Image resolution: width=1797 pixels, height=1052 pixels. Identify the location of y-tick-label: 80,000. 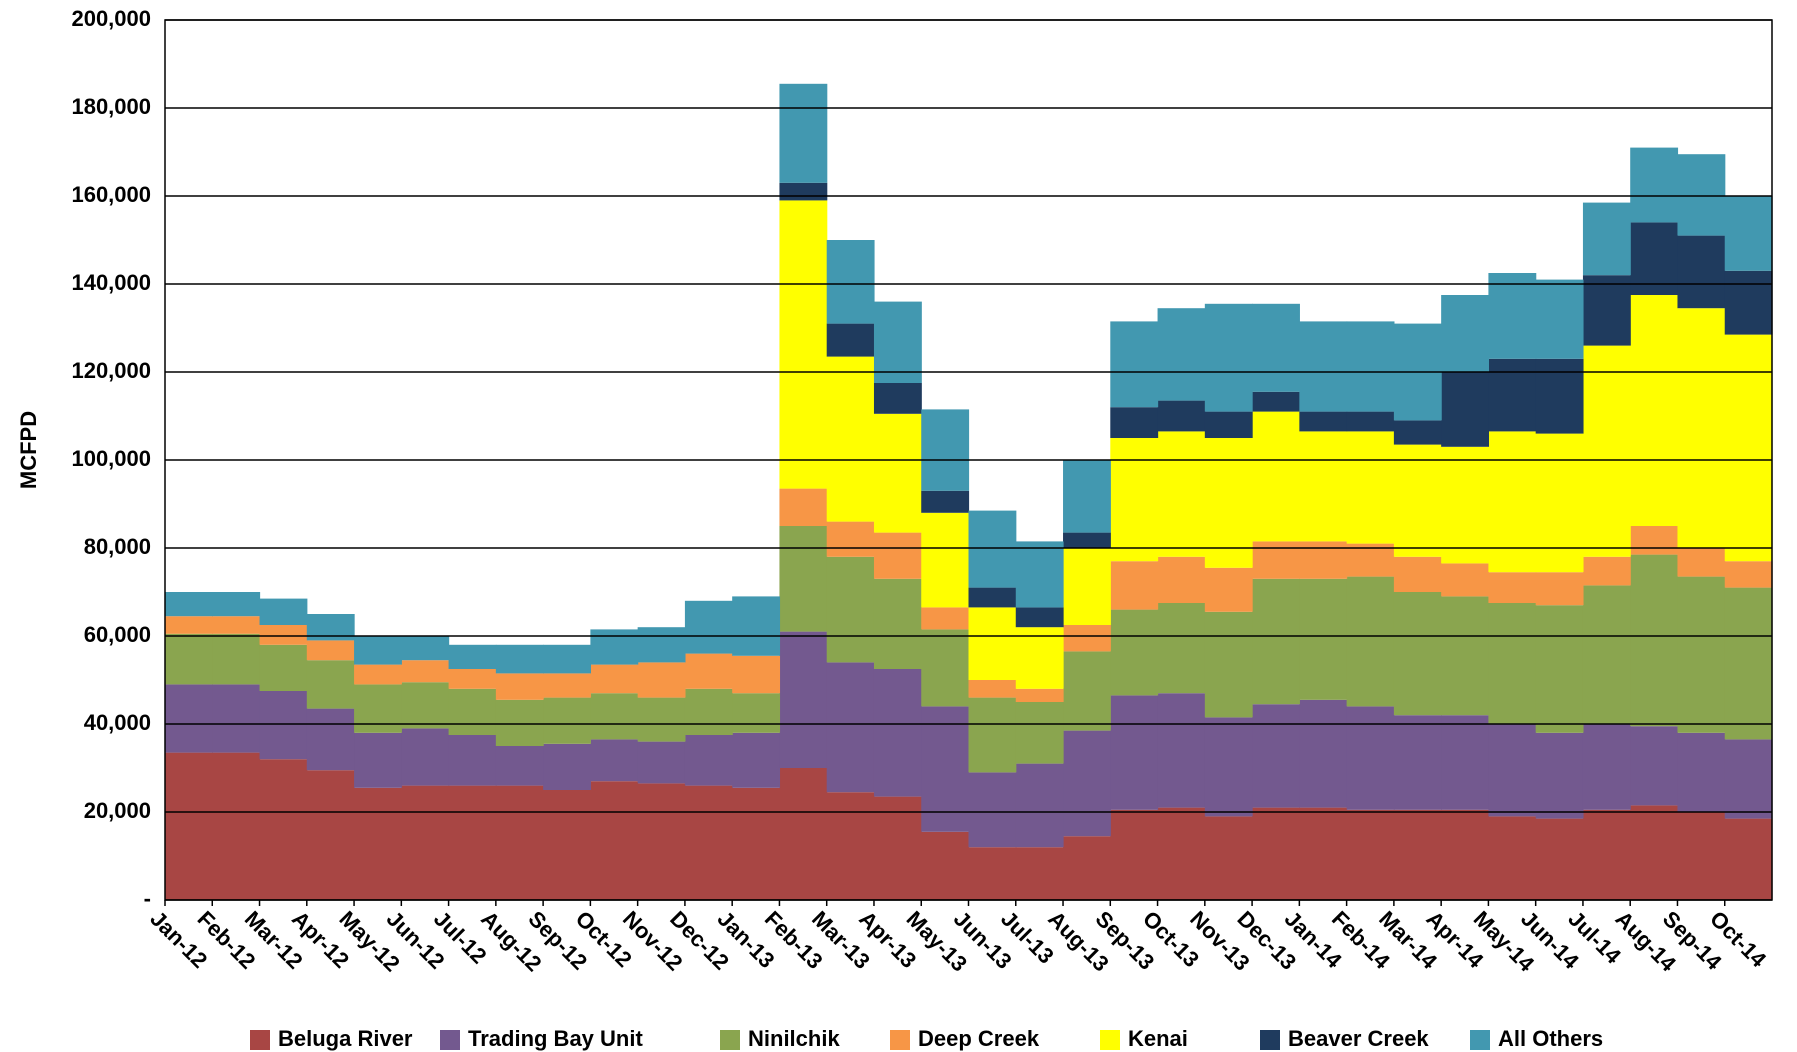
(117, 546).